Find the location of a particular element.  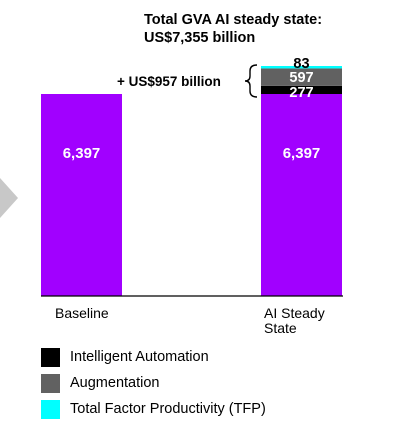

x-tick-label: Baseline is located at coordinates (82, 313).